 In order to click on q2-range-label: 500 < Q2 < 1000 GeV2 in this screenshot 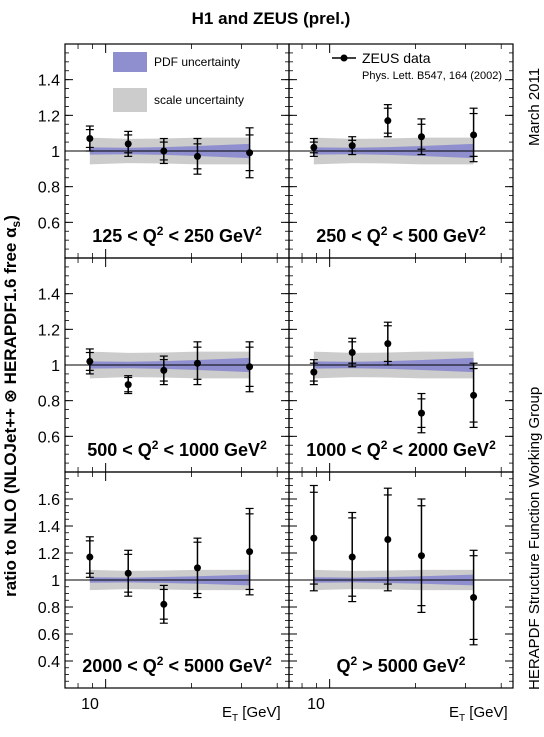, I will do `click(177, 449)`.